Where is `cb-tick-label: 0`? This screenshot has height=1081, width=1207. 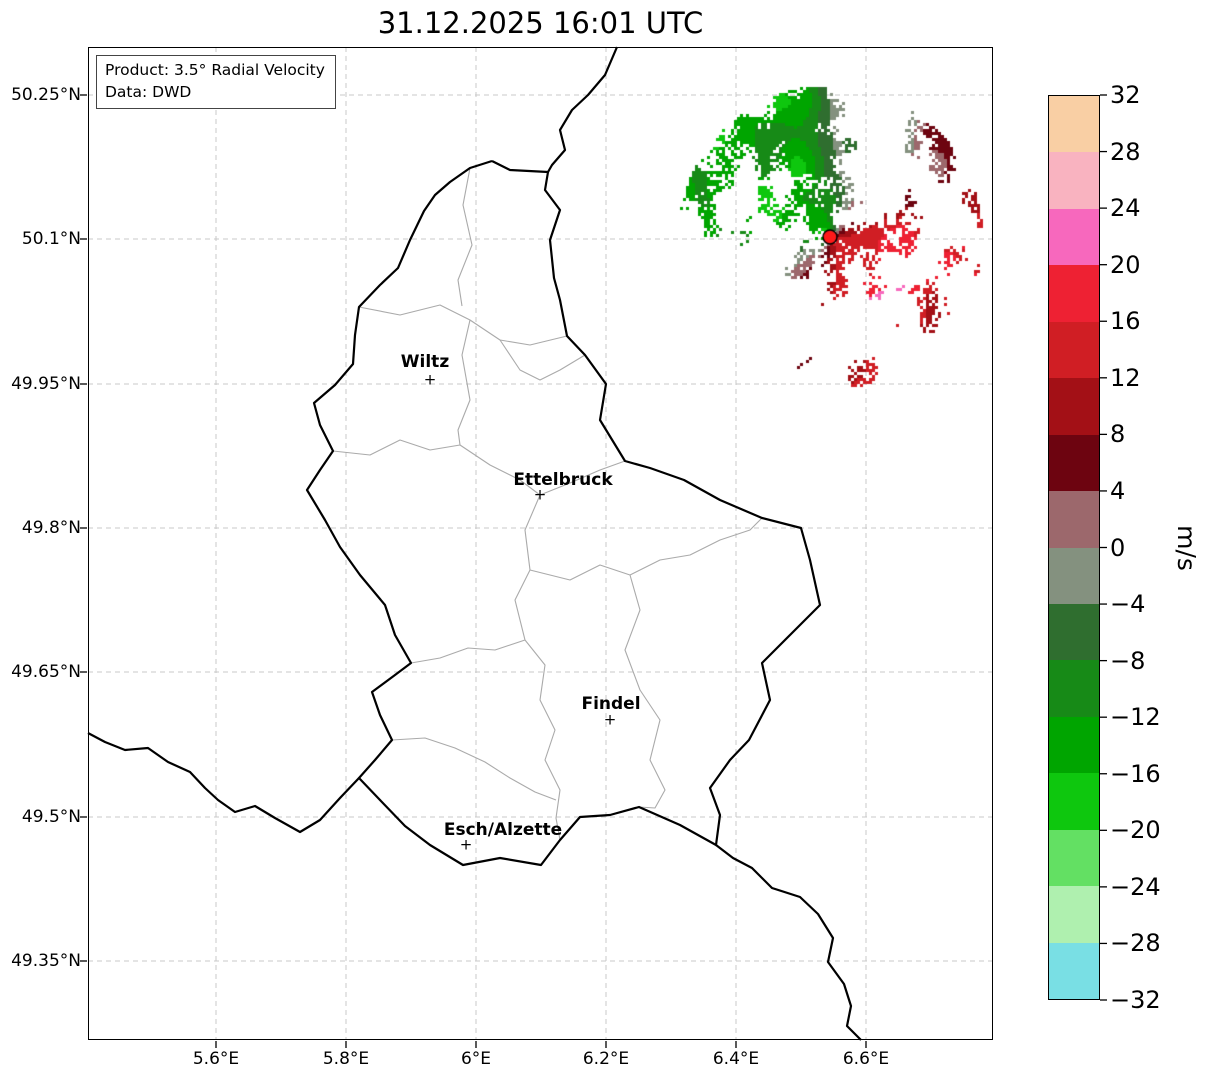 cb-tick-label: 0 is located at coordinates (1118, 547).